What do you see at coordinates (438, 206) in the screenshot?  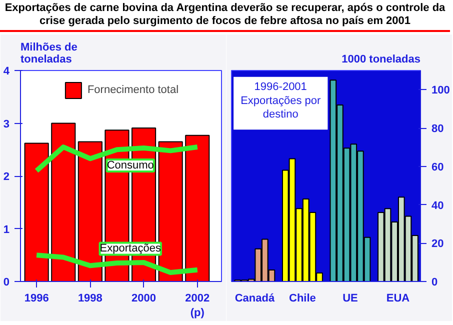 I see `y-tick-label: 40` at bounding box center [438, 206].